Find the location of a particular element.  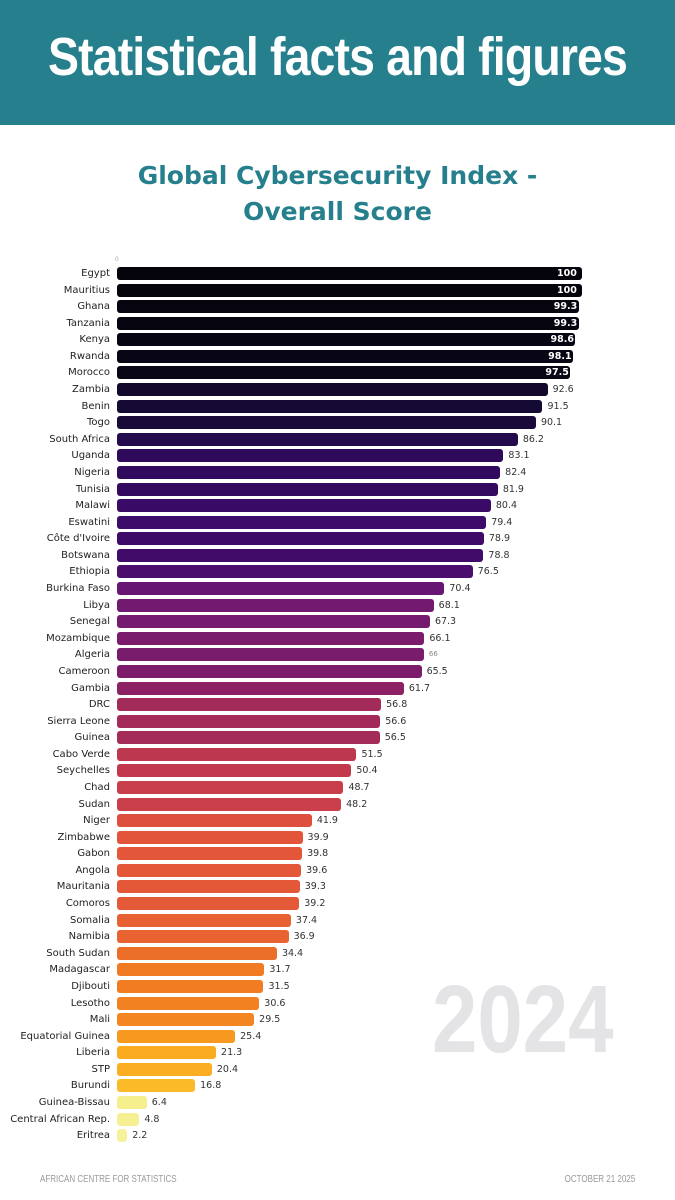

category-label: Niger is located at coordinates (96, 821).